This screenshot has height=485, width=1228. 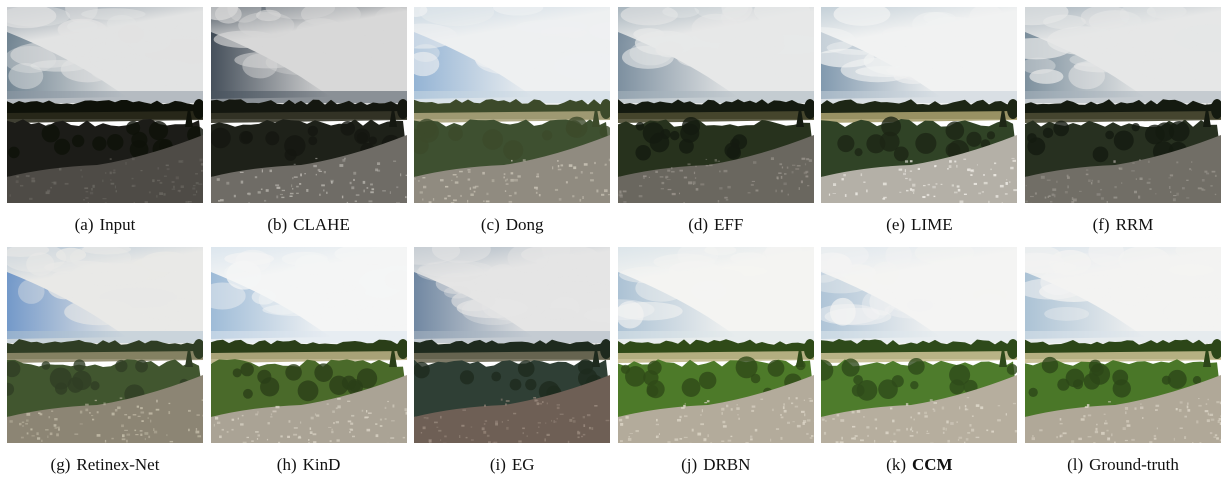 I want to click on panel-drbn: (j) DRBN, so click(x=715, y=366).